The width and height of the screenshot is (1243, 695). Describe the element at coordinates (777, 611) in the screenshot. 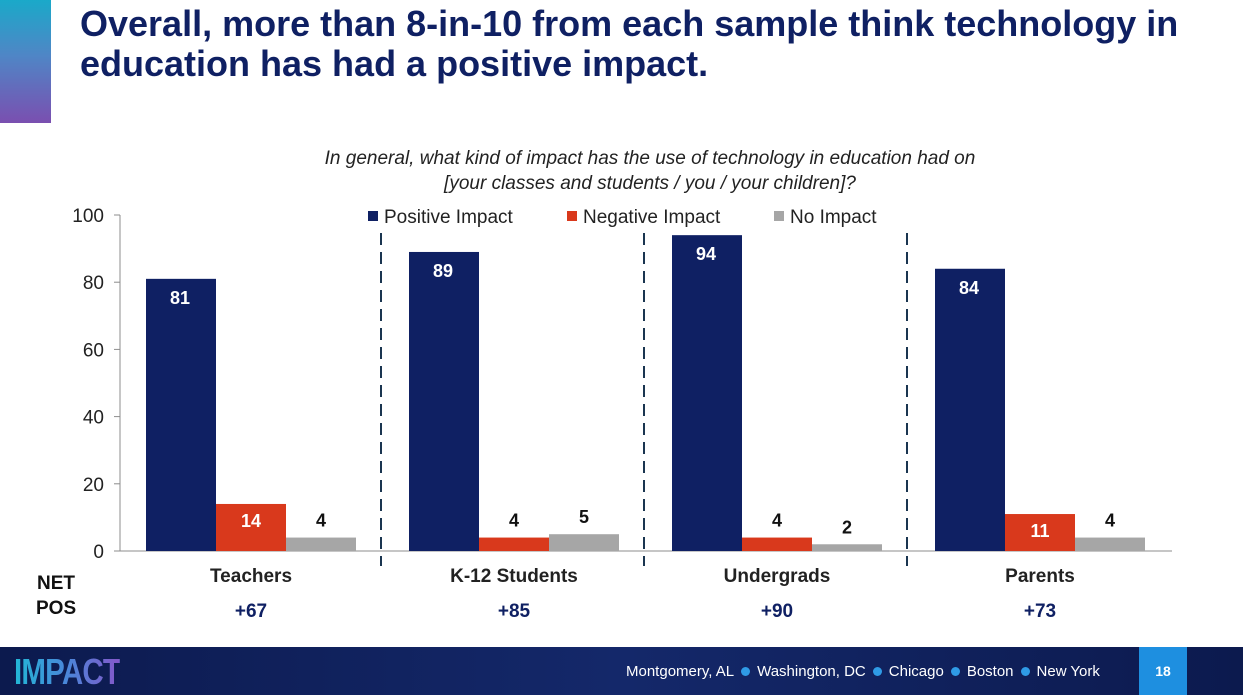

I see `net-positive-value: +90` at that location.